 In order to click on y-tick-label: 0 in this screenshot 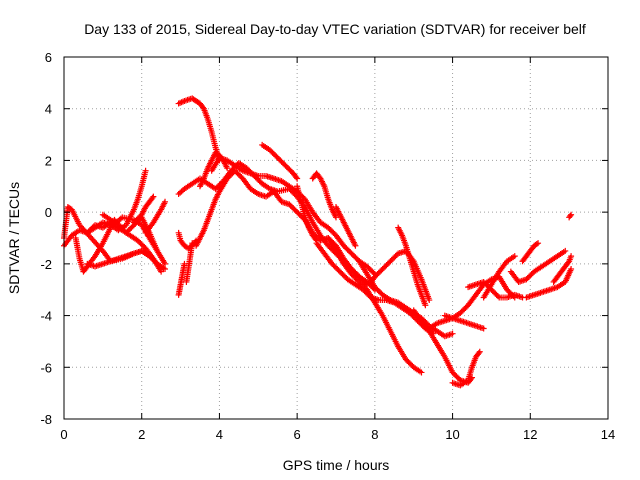, I will do `click(48, 212)`.